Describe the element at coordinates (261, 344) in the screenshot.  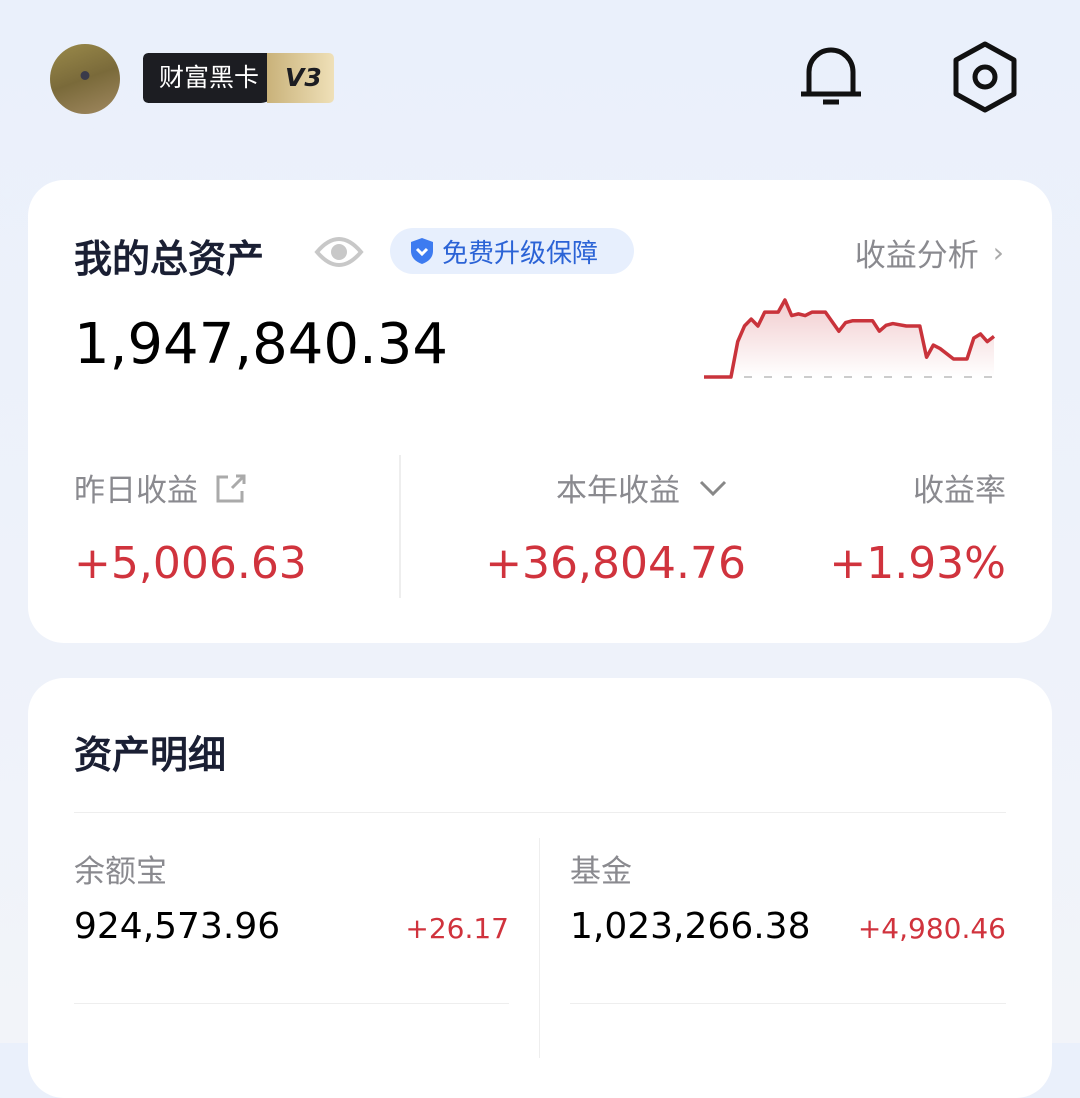
I see `total-assets-value: 1,947,840.34` at that location.